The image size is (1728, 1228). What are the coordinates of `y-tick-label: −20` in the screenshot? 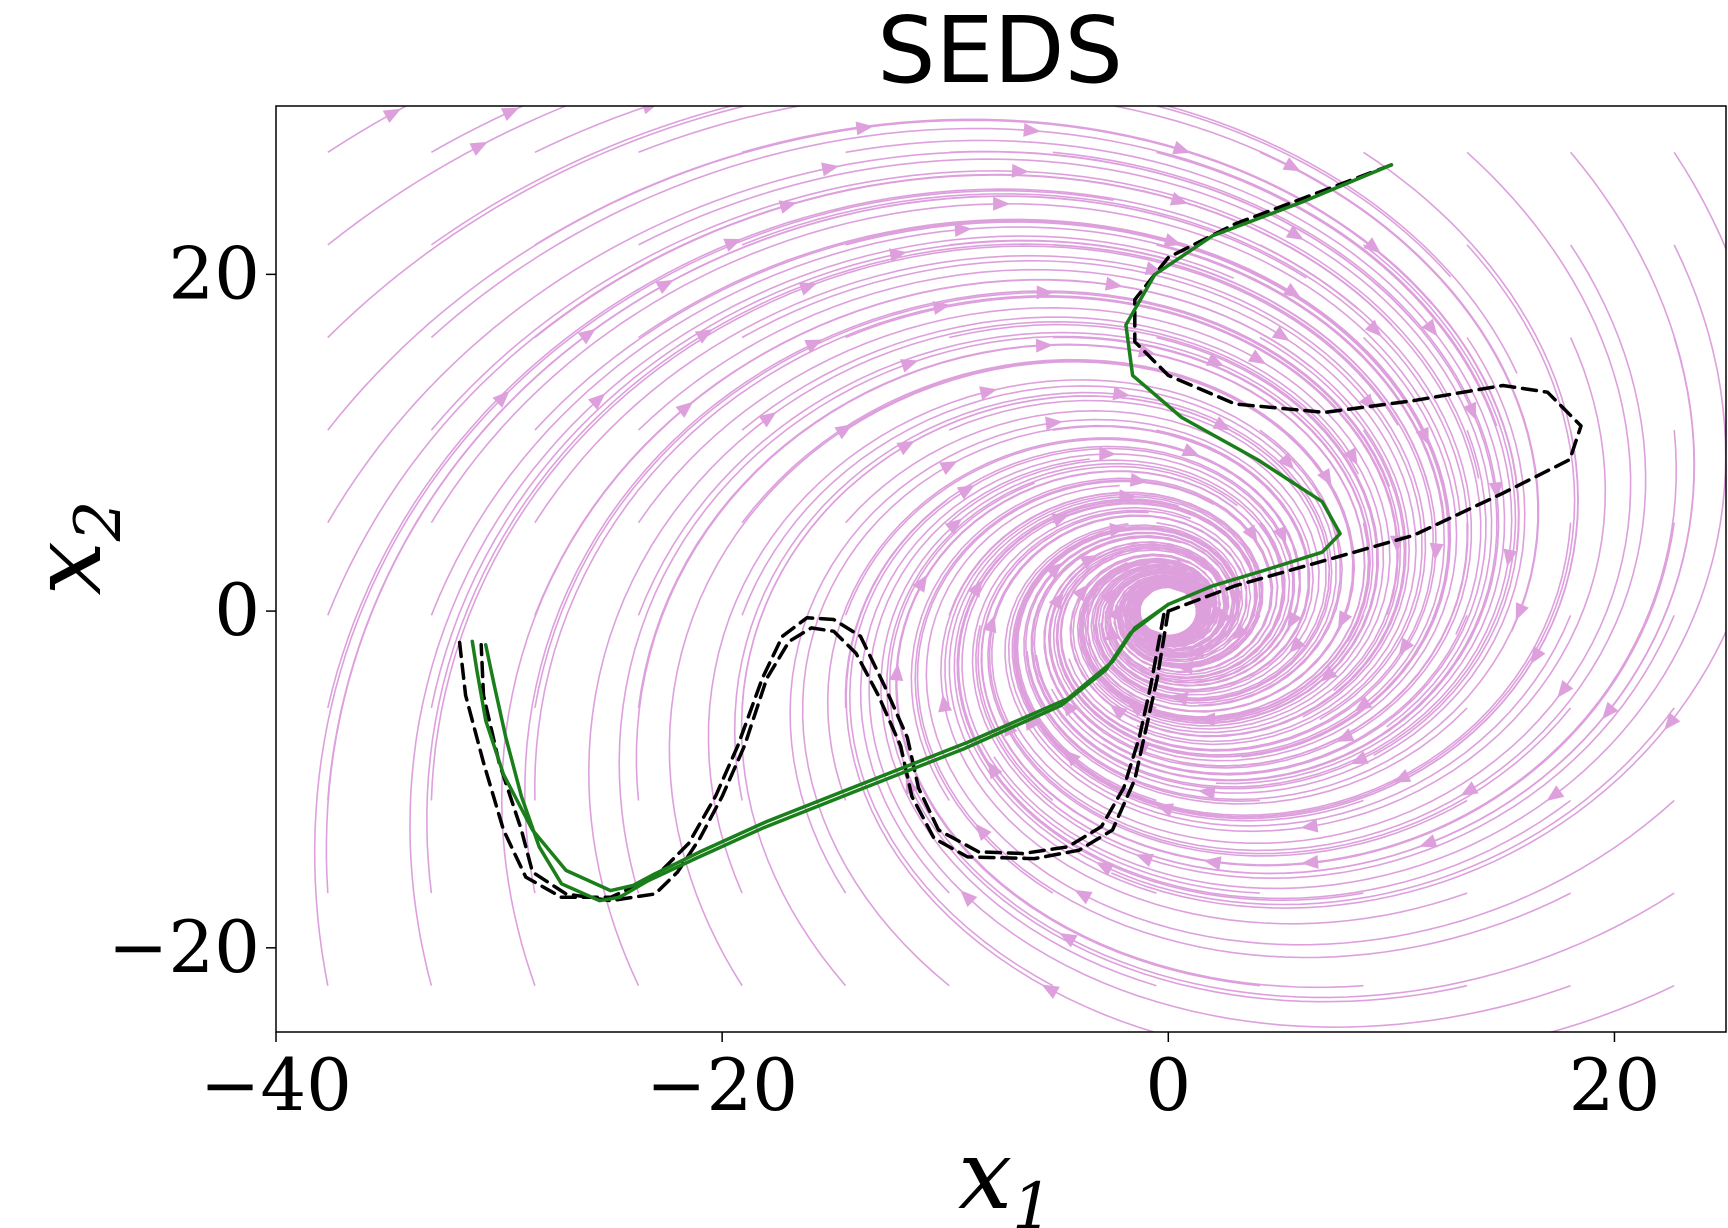 It's located at (184, 947).